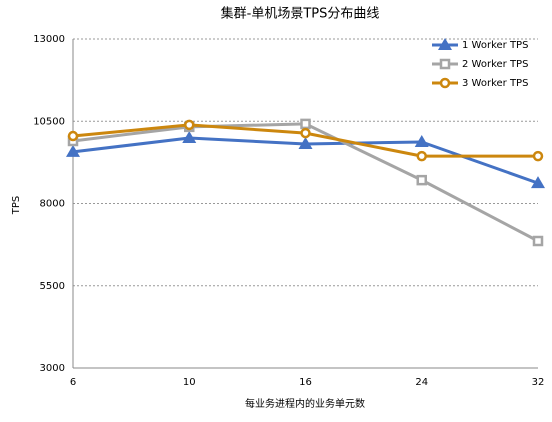 This screenshot has height=422, width=552. What do you see at coordinates (495, 45) in the screenshot?
I see `legend-label: 1 Worker TPS` at bounding box center [495, 45].